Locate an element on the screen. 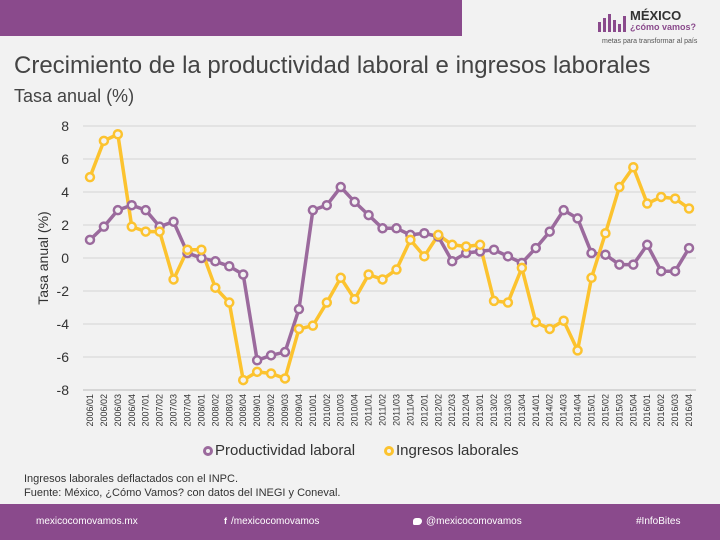  x-tick-label: 2011/02 is located at coordinates (383, 410).